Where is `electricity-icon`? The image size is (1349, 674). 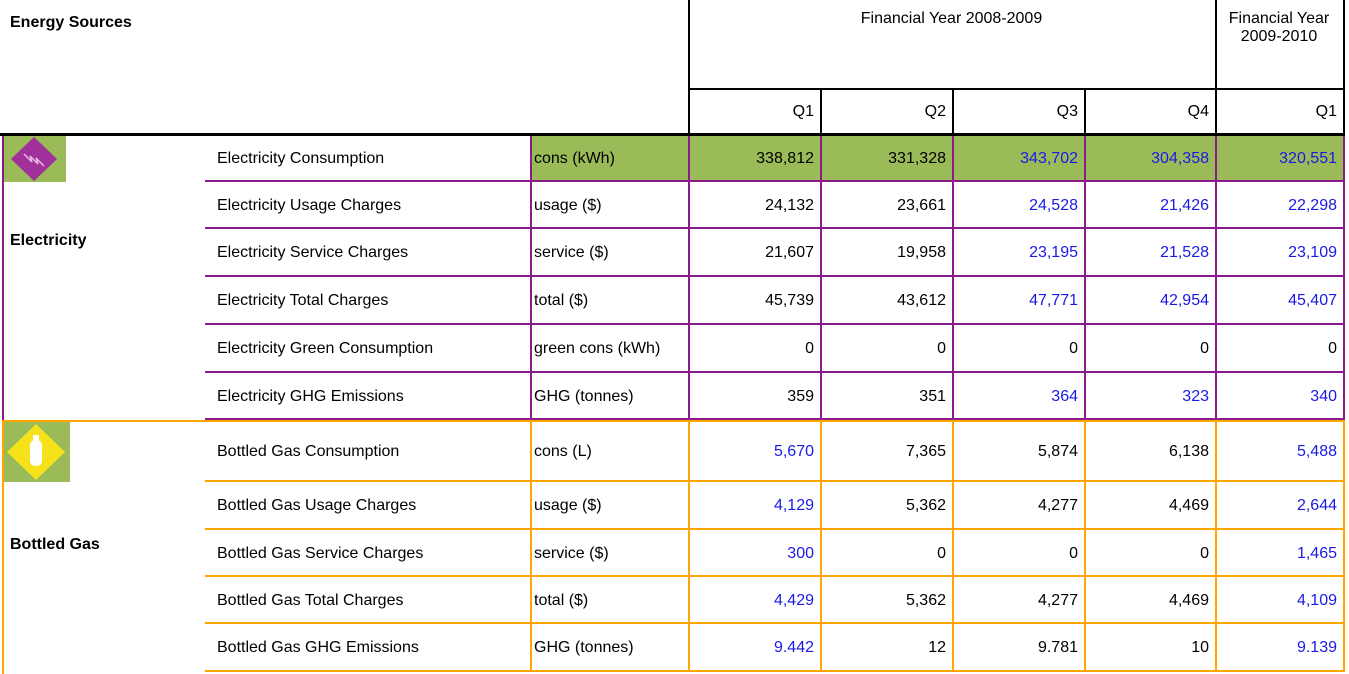
electricity-icon is located at coordinates (34, 159).